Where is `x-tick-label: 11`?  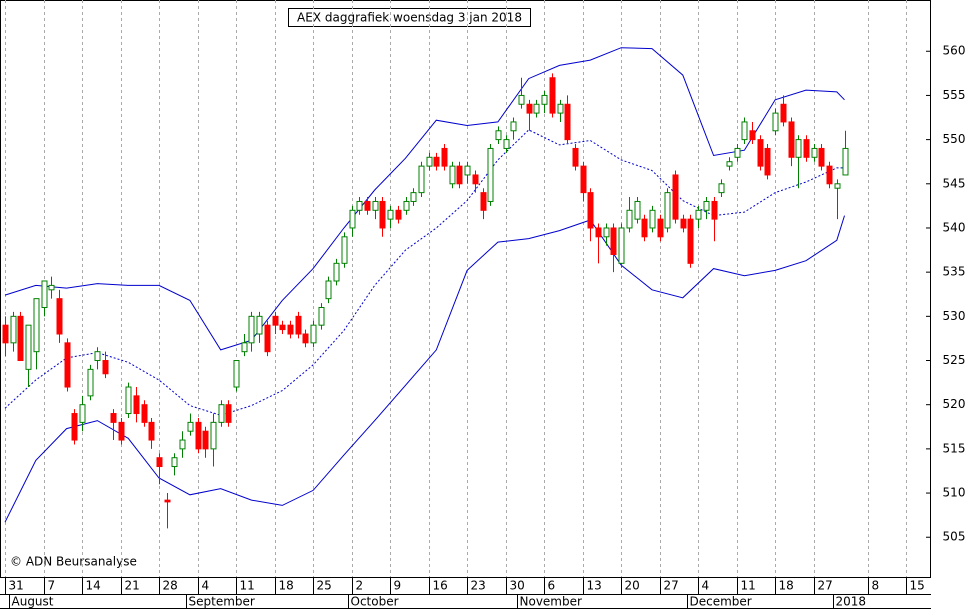
x-tick-label: 11 is located at coordinates (247, 586).